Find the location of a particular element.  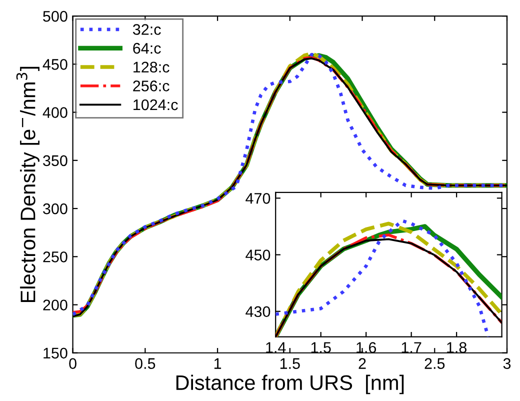

x-tick-label: 1.5 is located at coordinates (290, 363).